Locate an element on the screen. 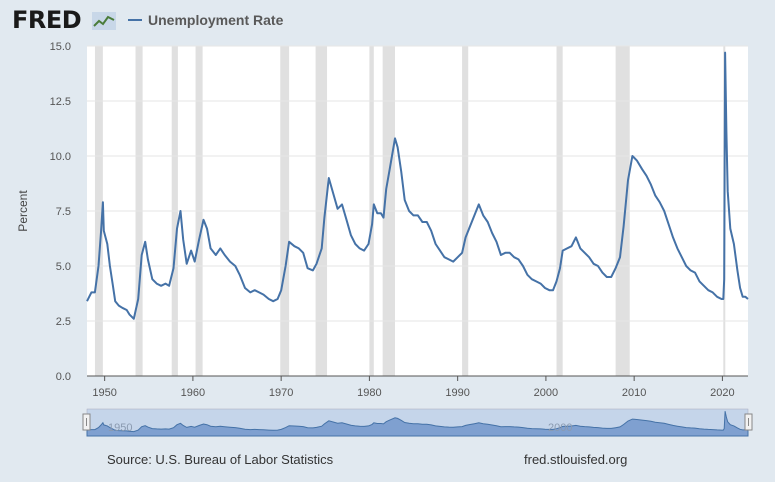 The height and width of the screenshot is (482, 775). y-axis-tick-labels: 0.0 2.5 5.0 7.5 10.0 12.5 15.0 is located at coordinates (60, 212).